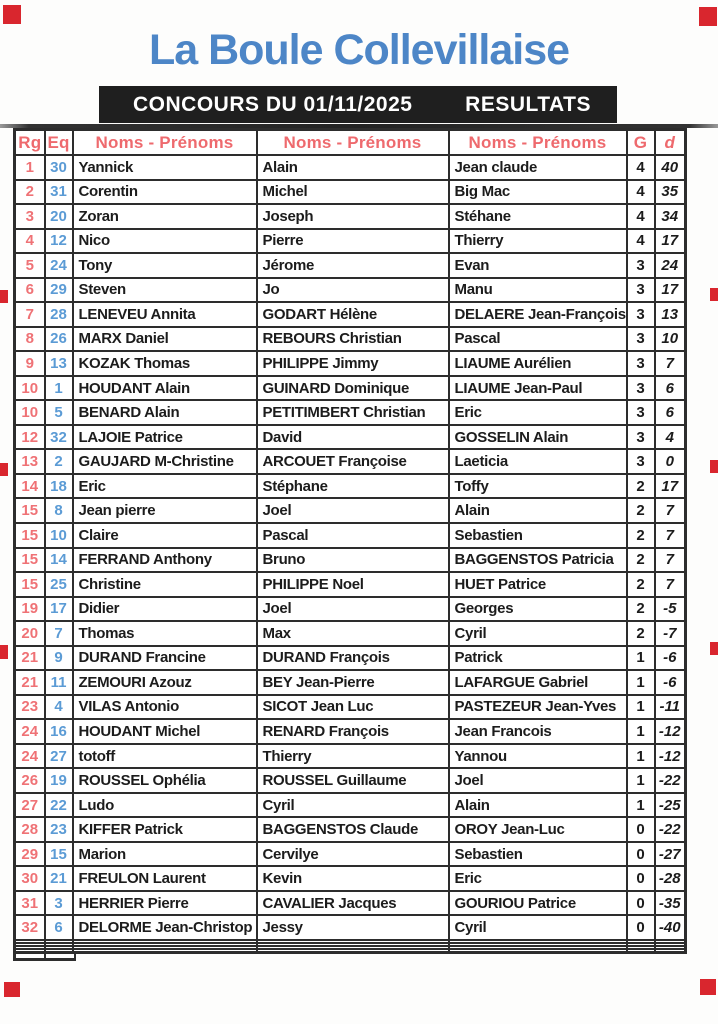  What do you see at coordinates (640, 142) in the screenshot?
I see `header-wins: G` at bounding box center [640, 142].